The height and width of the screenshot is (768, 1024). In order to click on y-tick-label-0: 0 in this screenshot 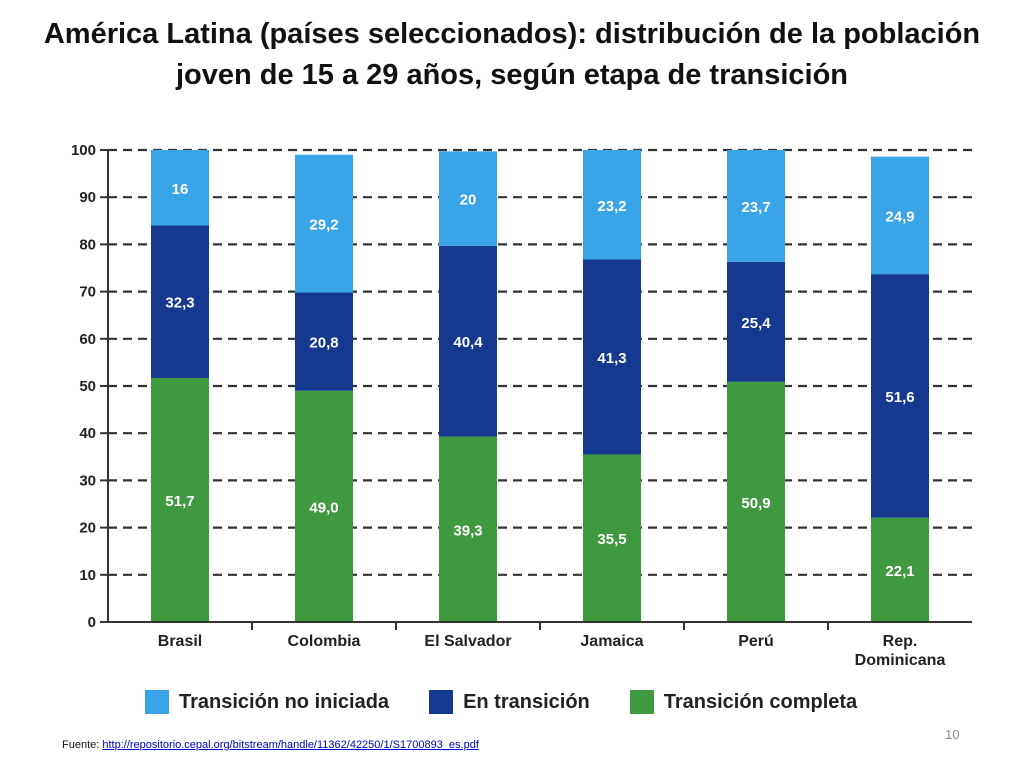, I will do `click(92, 622)`.